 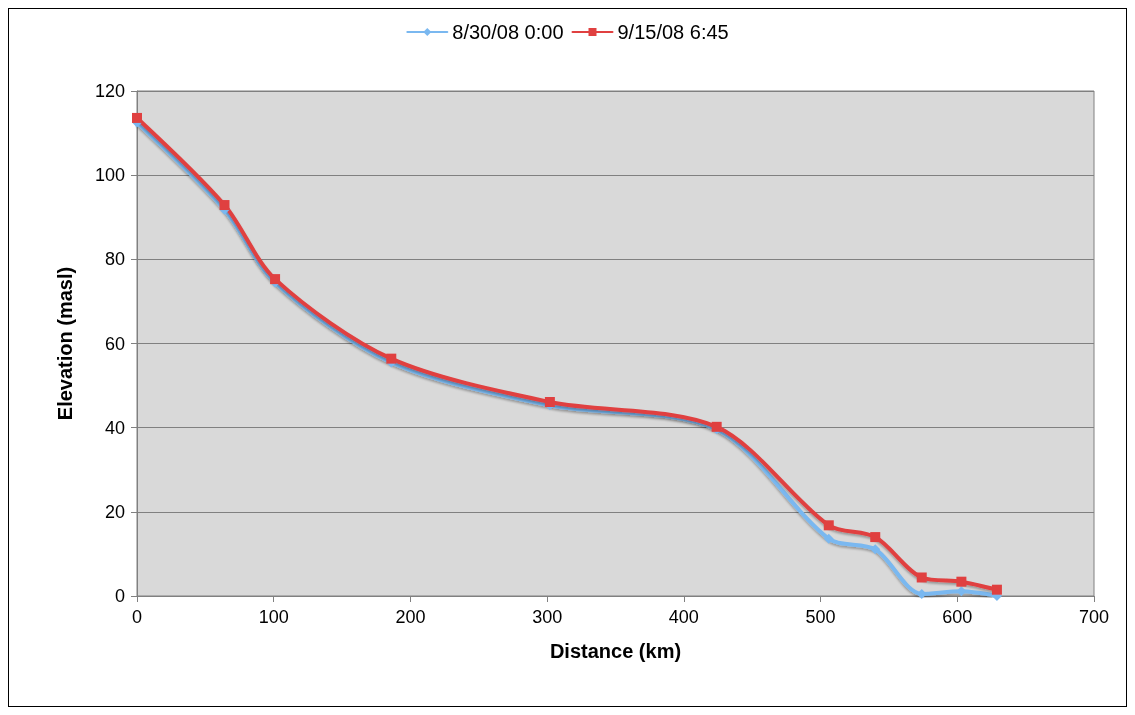 What do you see at coordinates (109, 91) in the screenshot?
I see `y-tick-label: 120` at bounding box center [109, 91].